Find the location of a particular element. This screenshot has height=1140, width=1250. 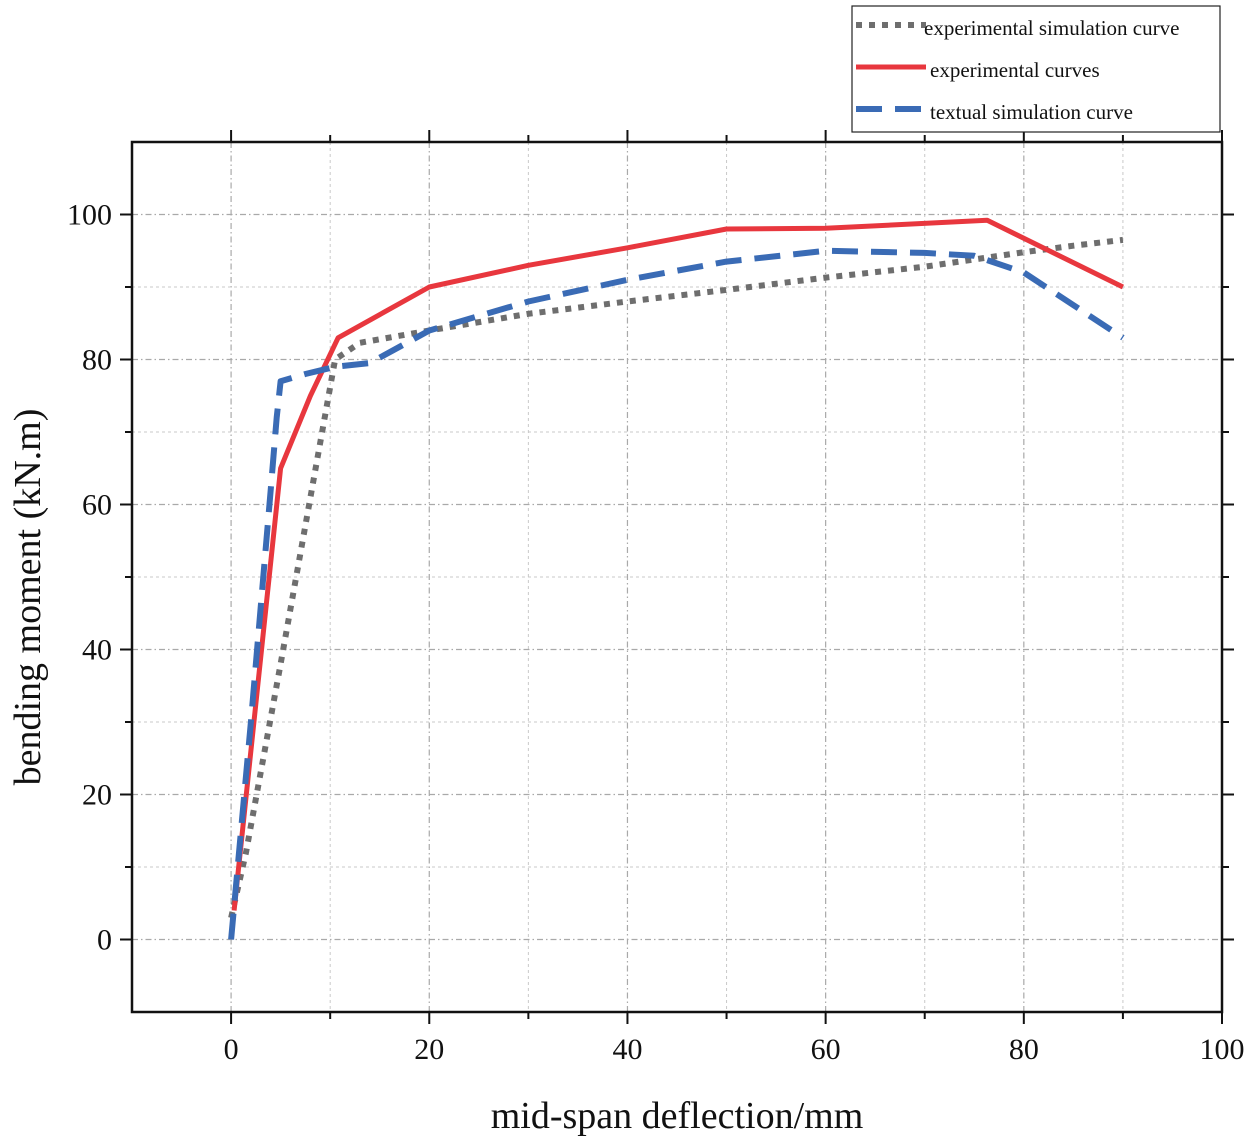

y-tick-label: 40 is located at coordinates (97, 650).